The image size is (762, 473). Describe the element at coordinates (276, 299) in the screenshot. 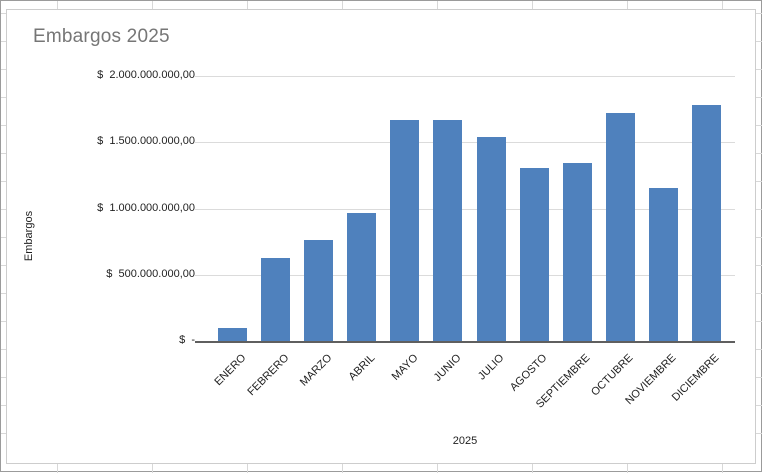

I see `bar-febrero` at that location.